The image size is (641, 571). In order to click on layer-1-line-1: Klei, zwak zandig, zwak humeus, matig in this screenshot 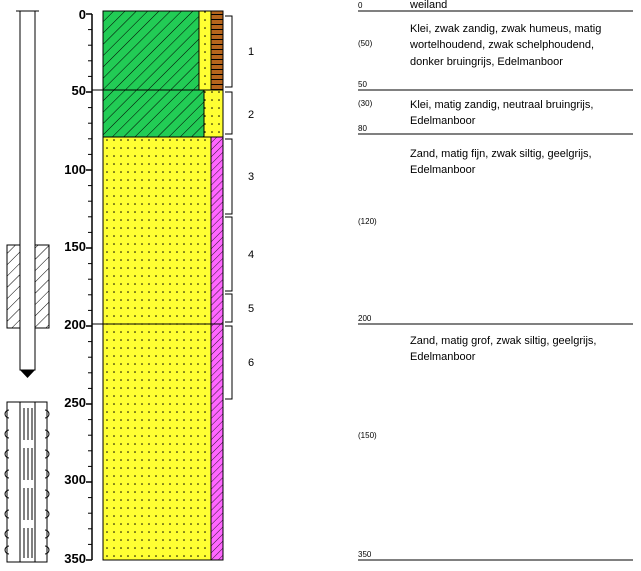, I will do `click(505, 29)`.